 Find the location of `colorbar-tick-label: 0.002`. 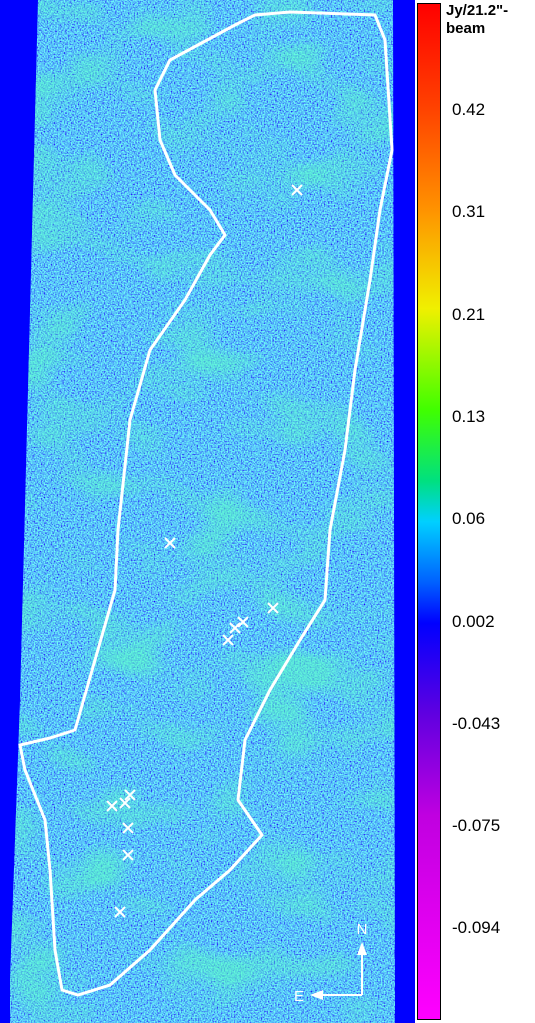

colorbar-tick-label: 0.002 is located at coordinates (473, 621).